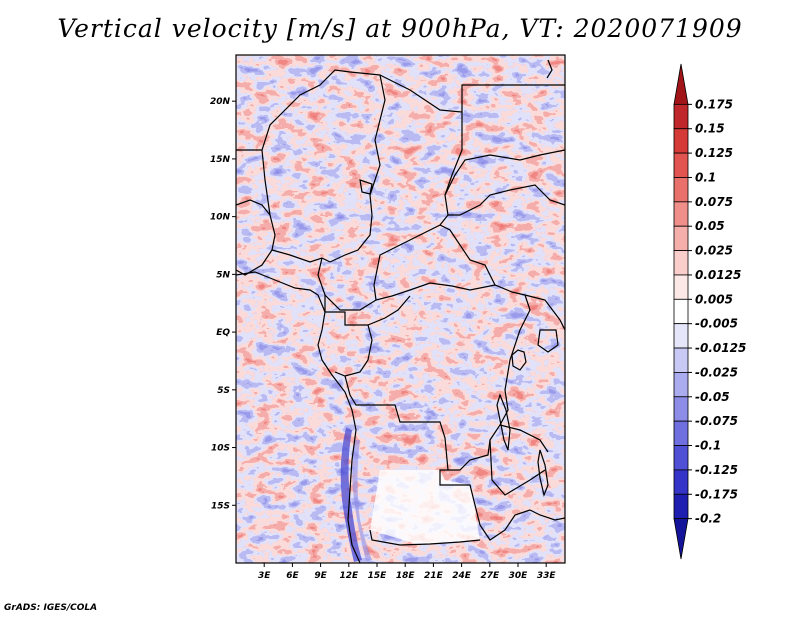  Describe the element at coordinates (714, 202) in the screenshot. I see `colorbar-label: 0.075` at that location.